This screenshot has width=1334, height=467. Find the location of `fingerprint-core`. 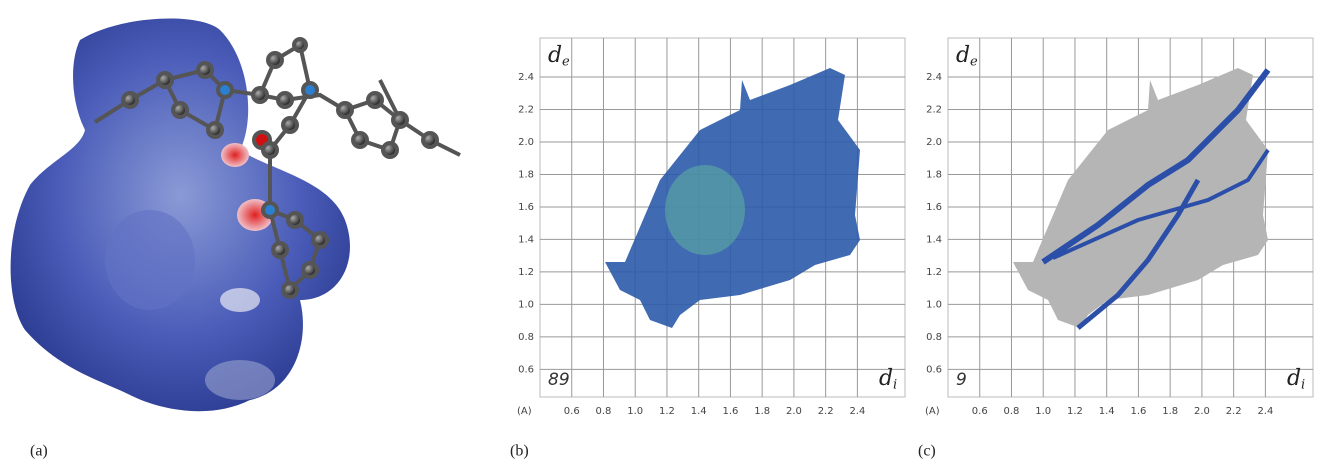

fingerprint-core is located at coordinates (705, 210).